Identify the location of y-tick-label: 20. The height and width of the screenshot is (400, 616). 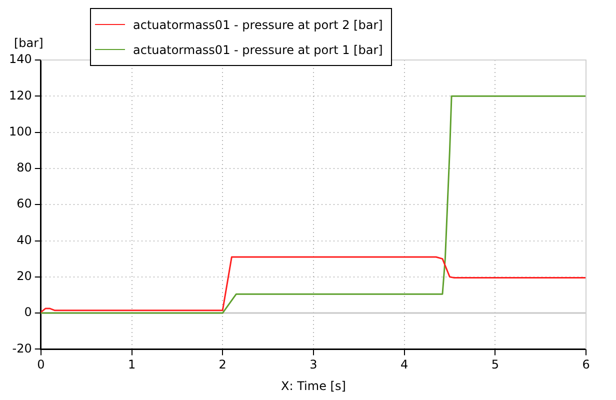
(24, 276).